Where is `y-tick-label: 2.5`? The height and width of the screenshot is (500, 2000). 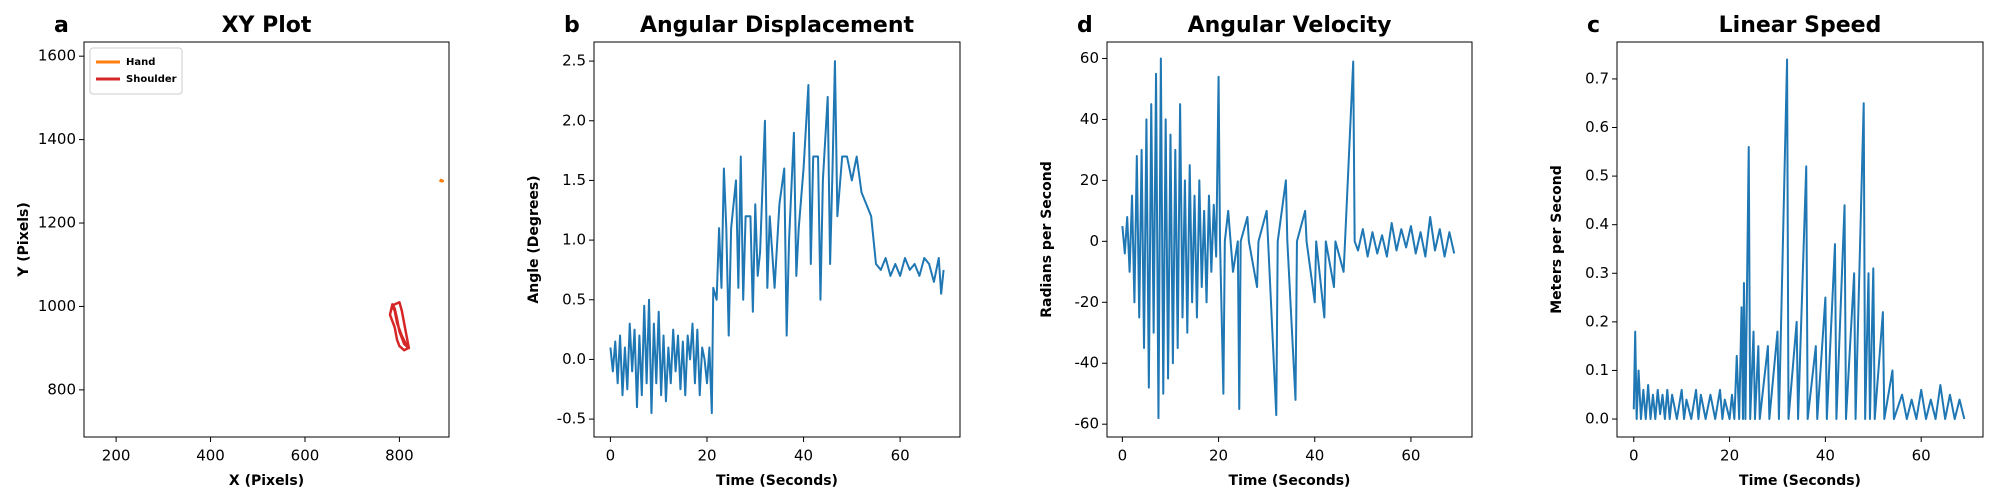 y-tick-label: 2.5 is located at coordinates (574, 61).